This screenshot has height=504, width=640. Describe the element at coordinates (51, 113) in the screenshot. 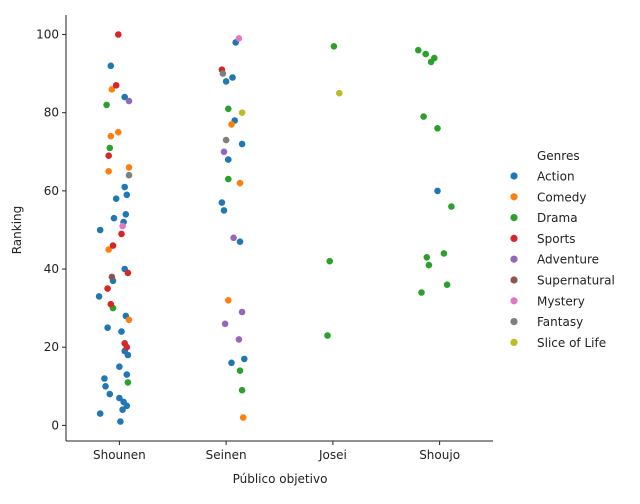

I see `y-tick-label: 80` at that location.